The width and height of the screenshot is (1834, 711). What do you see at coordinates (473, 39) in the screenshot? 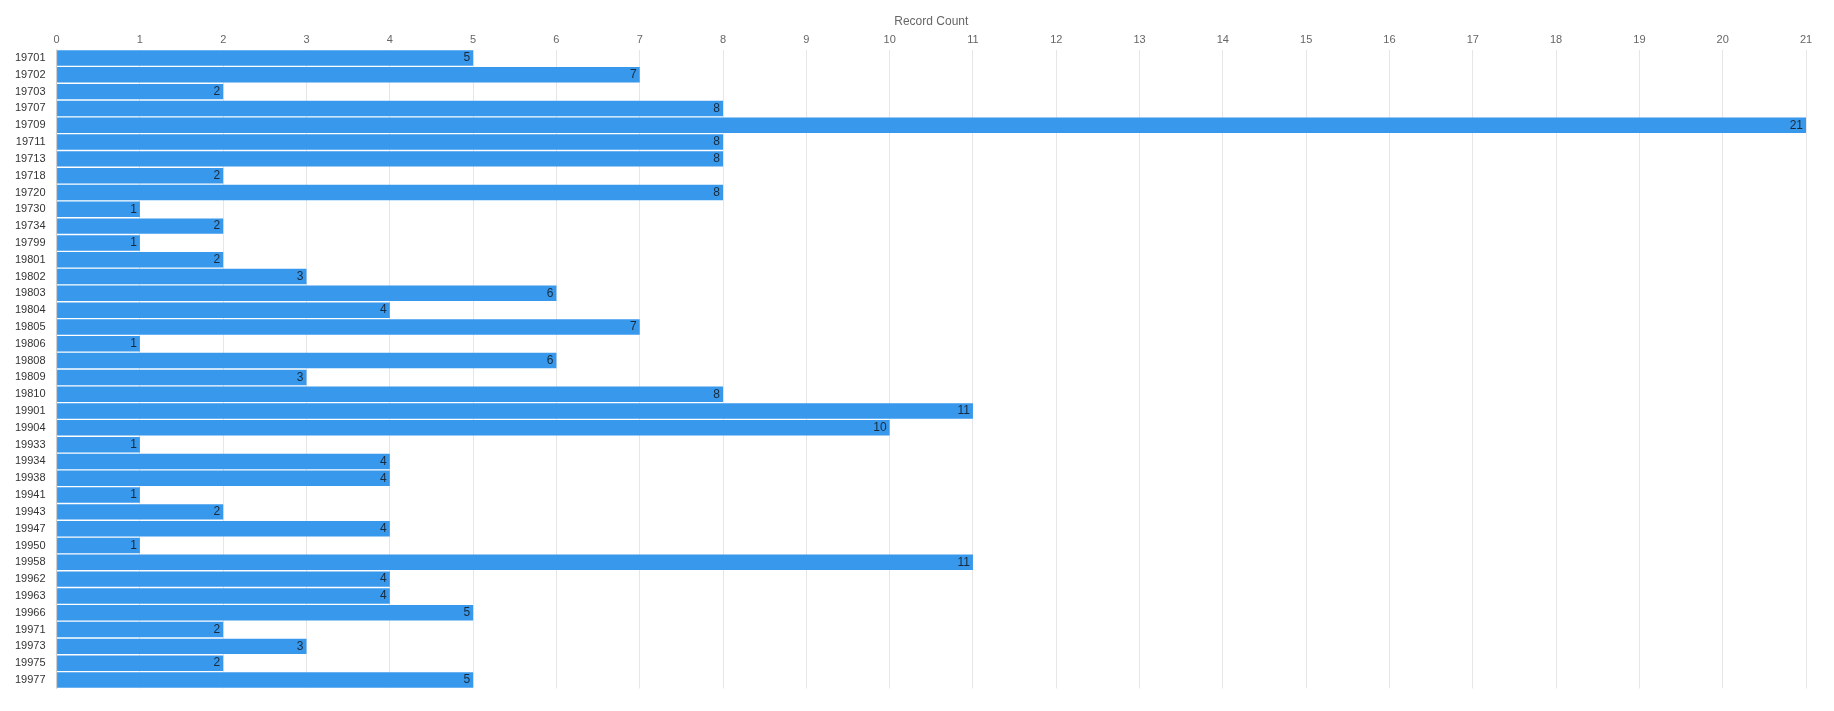
I see `x-tick-label: 5` at bounding box center [473, 39].